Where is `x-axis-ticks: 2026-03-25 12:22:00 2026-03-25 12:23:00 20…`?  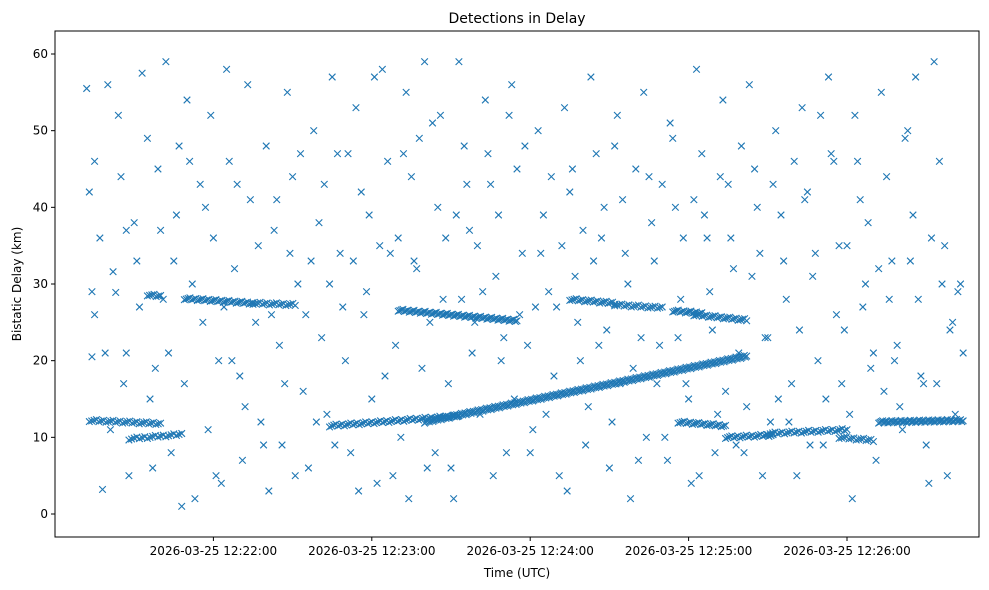
x-axis-ticks: 2026-03-25 12:22:00 2026-03-25 12:23:00 20… is located at coordinates (530, 547).